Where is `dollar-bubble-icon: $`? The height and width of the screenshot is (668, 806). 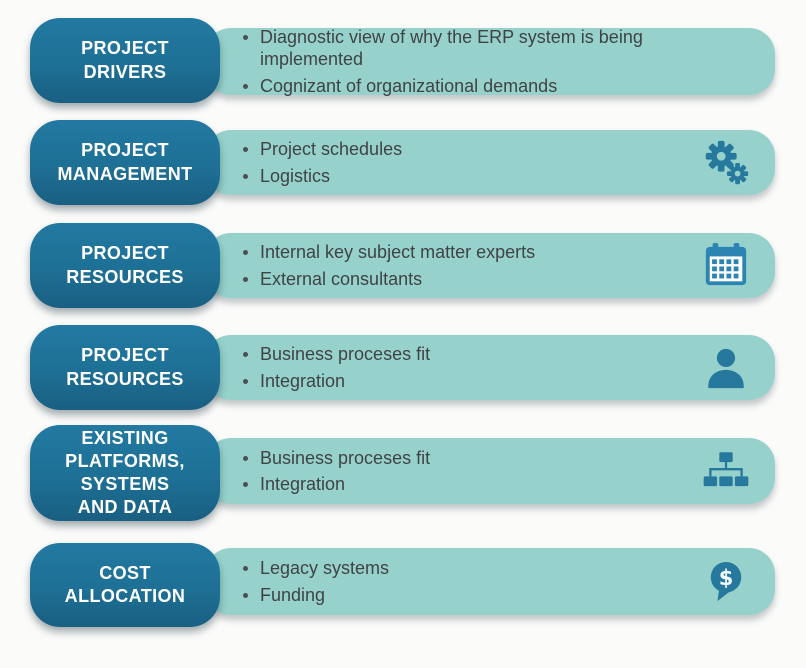 dollar-bubble-icon: $ is located at coordinates (726, 582).